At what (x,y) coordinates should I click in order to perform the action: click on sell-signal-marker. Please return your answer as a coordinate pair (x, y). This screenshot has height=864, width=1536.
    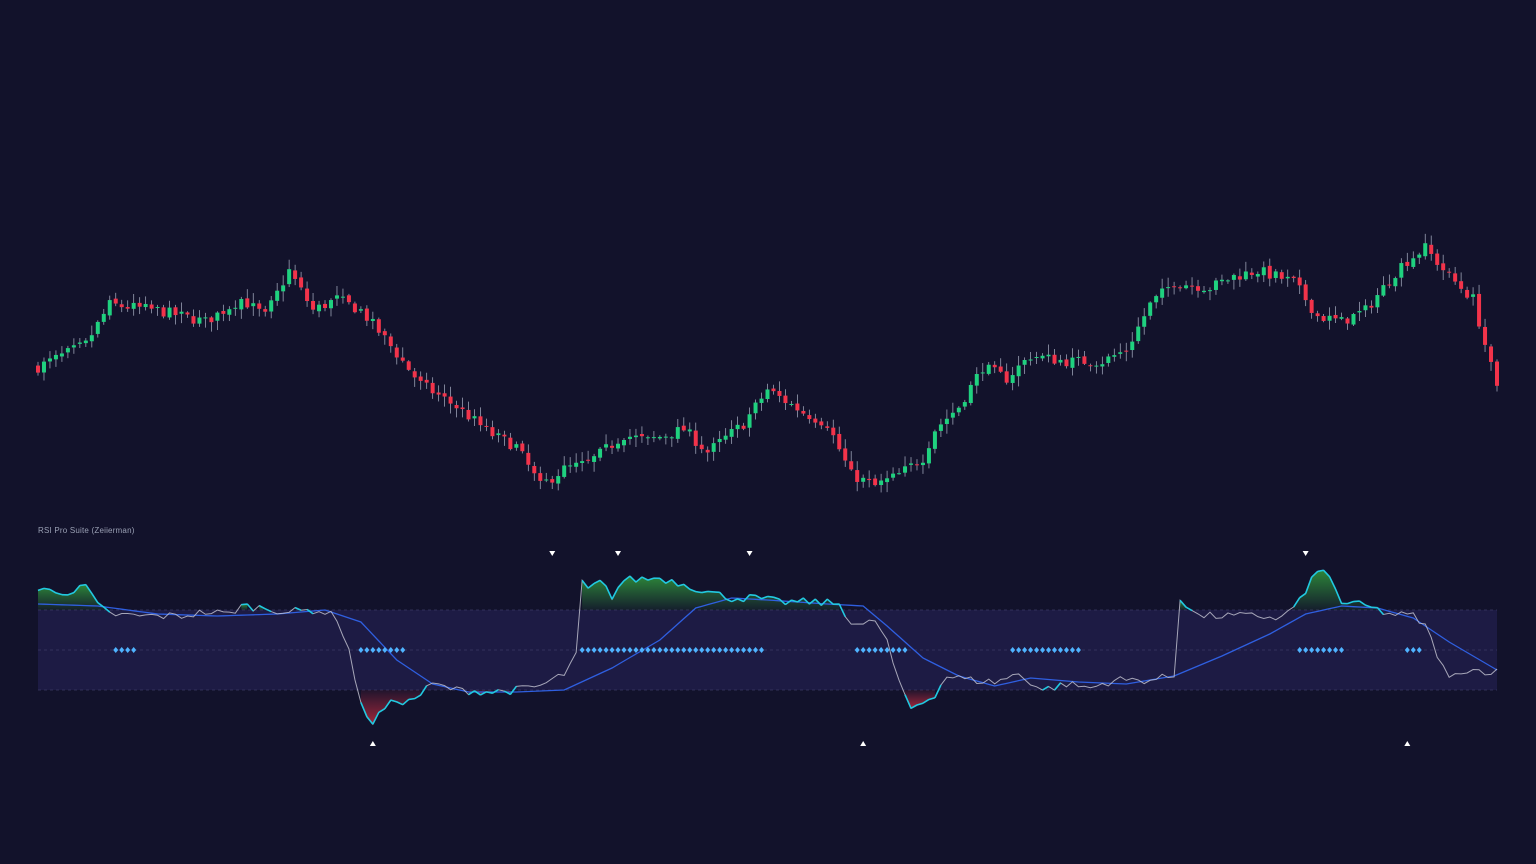
    Looking at the image, I should click on (749, 553).